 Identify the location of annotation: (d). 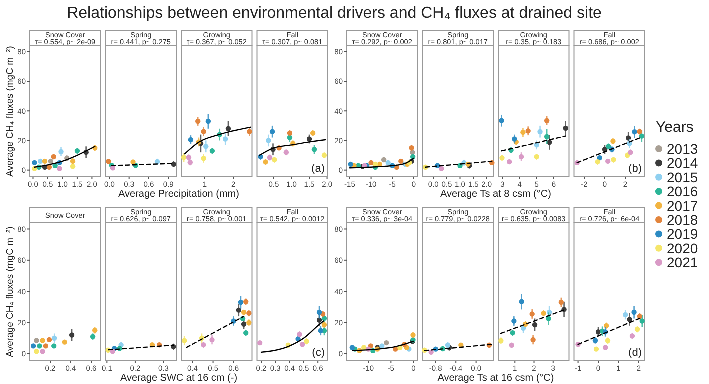
(635, 353).